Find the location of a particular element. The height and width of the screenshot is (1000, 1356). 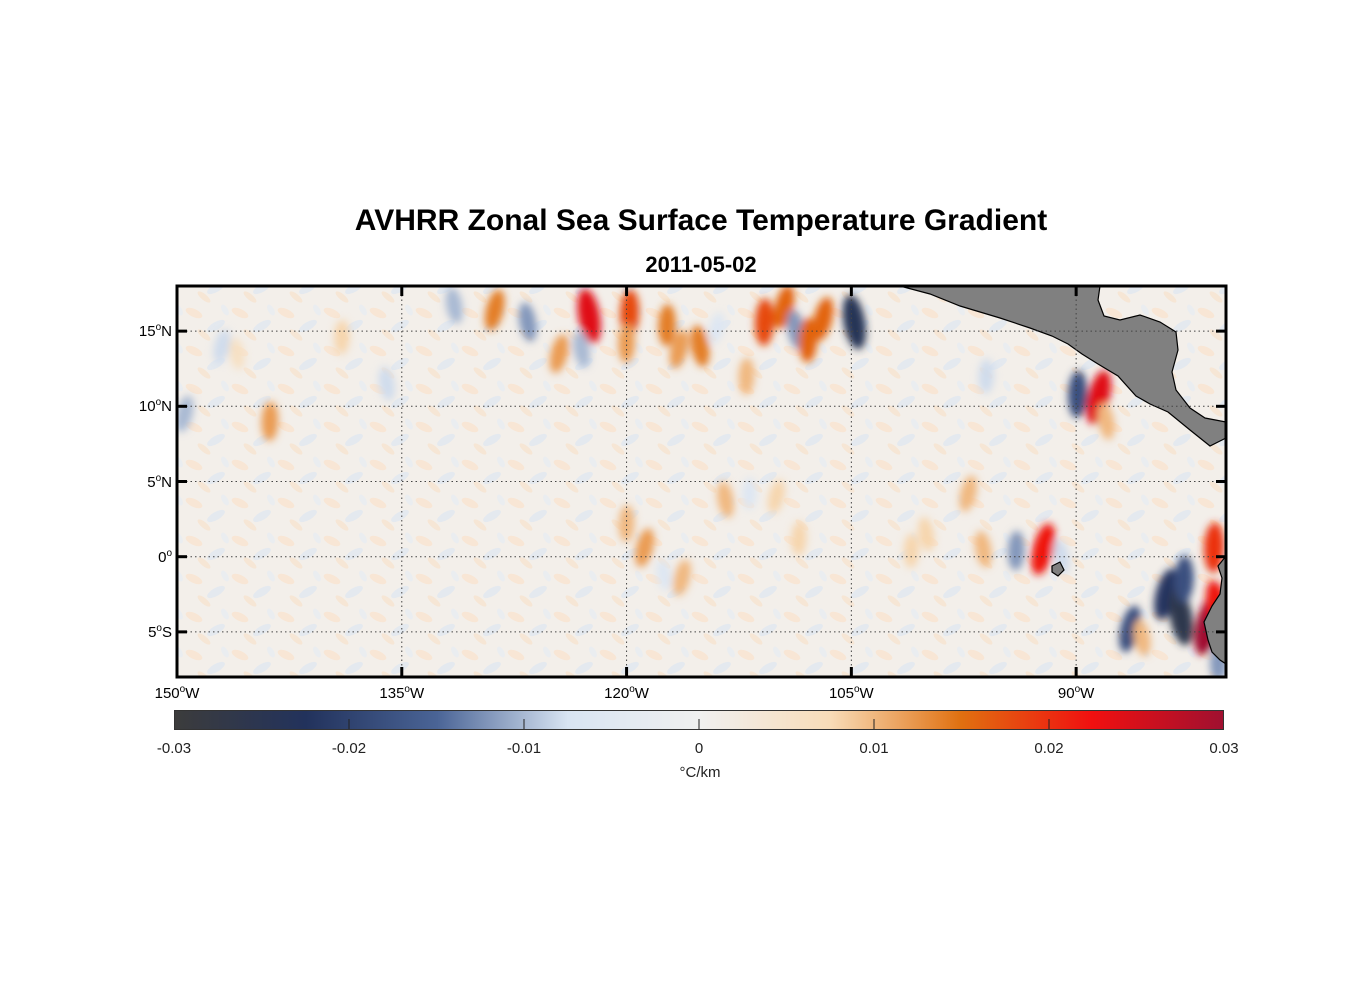

lat-tick-label: 5oS is located at coordinates (160, 631).